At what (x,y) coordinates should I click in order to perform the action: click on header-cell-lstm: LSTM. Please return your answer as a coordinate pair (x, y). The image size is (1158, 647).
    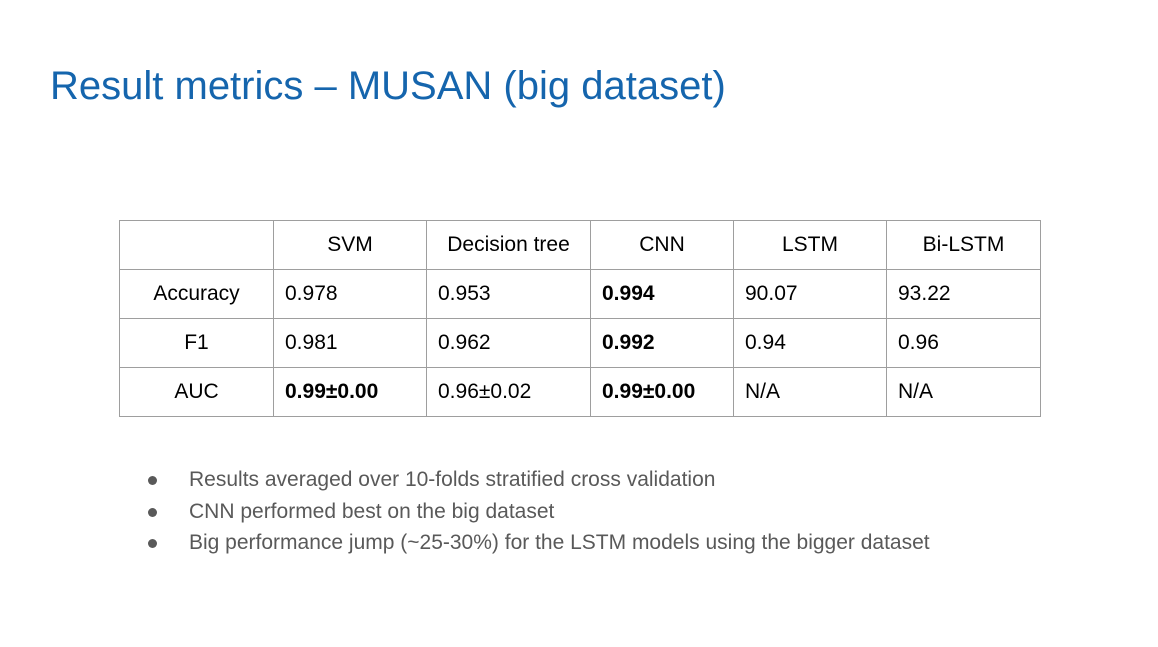
    Looking at the image, I should click on (810, 245).